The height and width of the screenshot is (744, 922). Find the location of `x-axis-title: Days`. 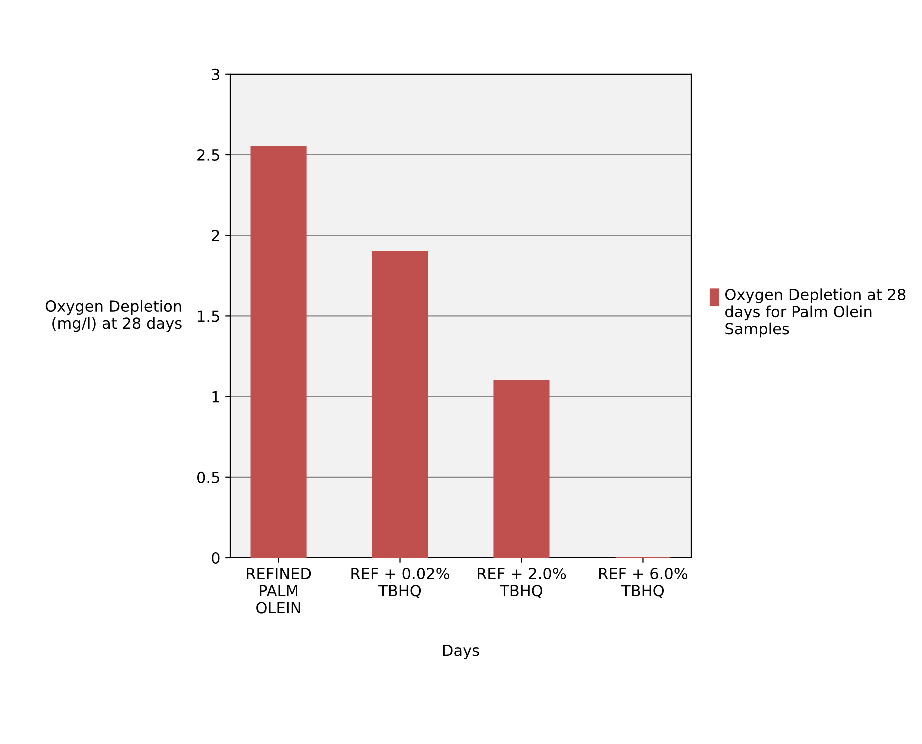

x-axis-title: Days is located at coordinates (461, 652).